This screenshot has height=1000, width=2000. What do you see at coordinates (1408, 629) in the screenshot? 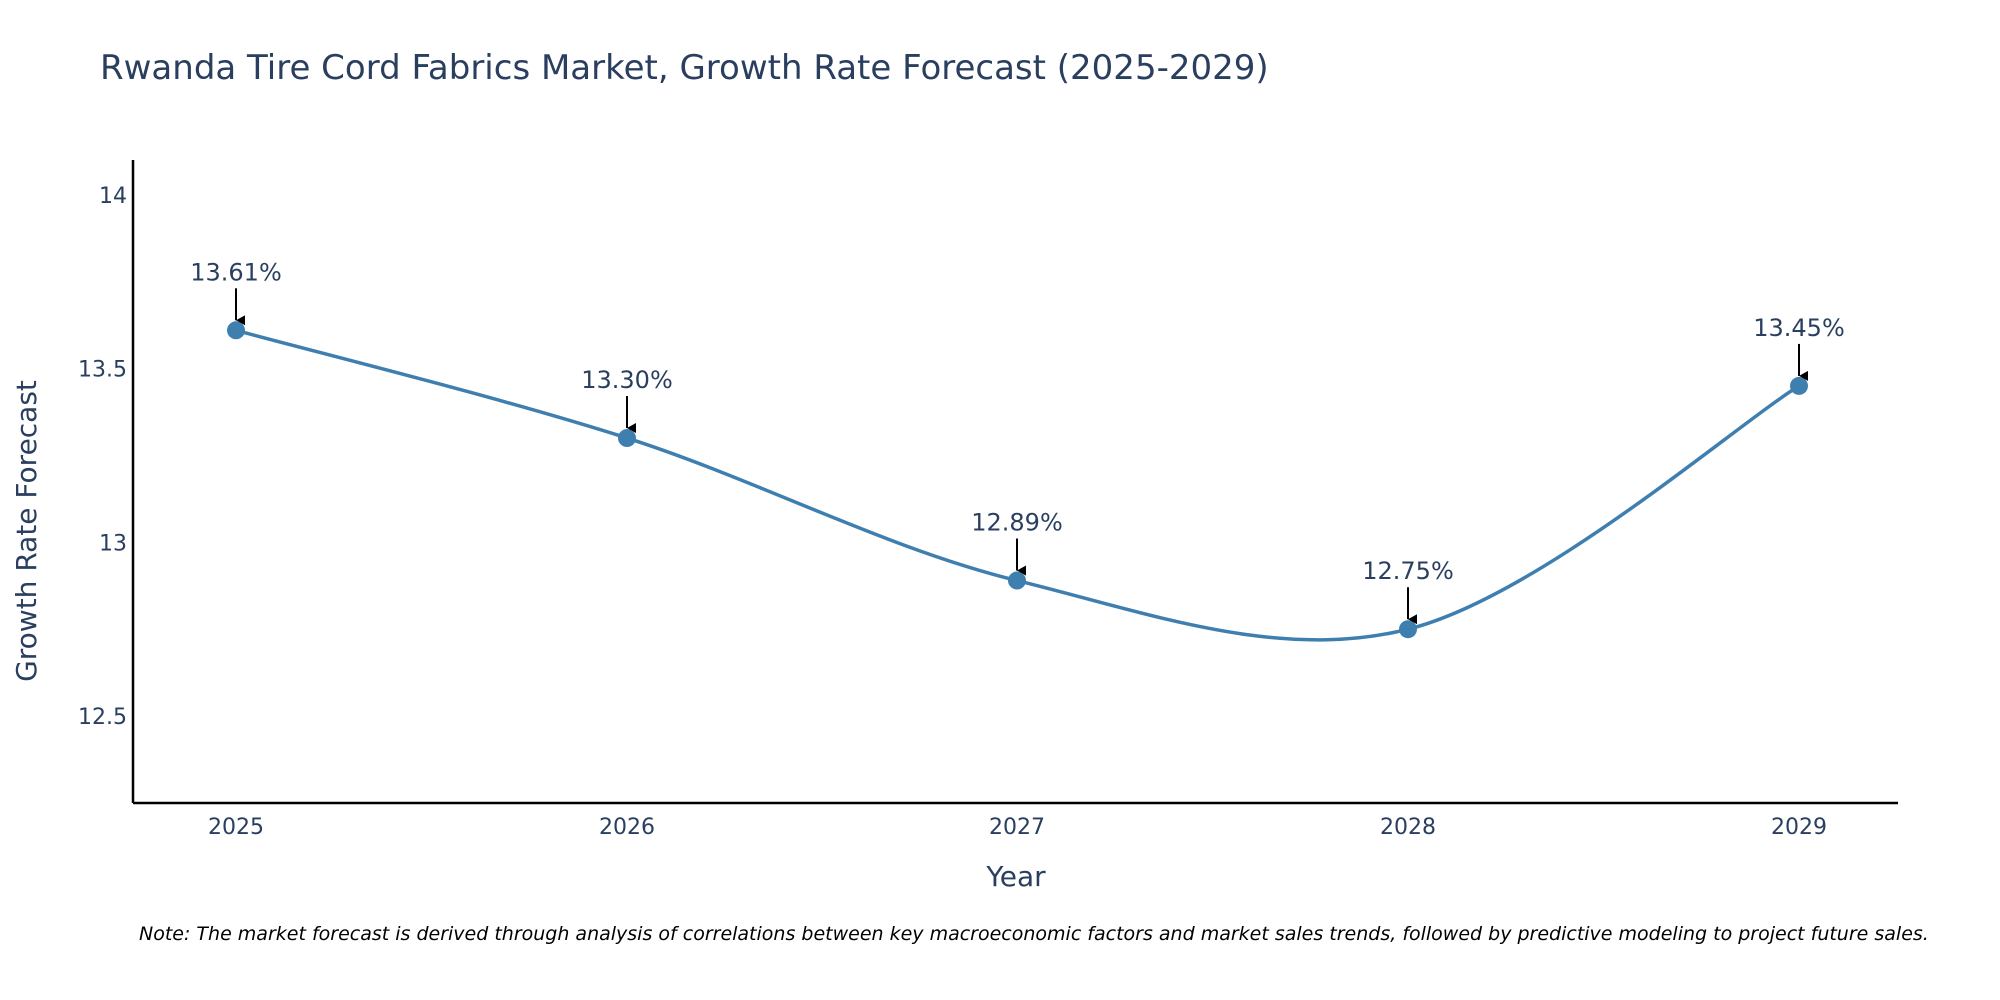
I see `data-point-2028` at bounding box center [1408, 629].